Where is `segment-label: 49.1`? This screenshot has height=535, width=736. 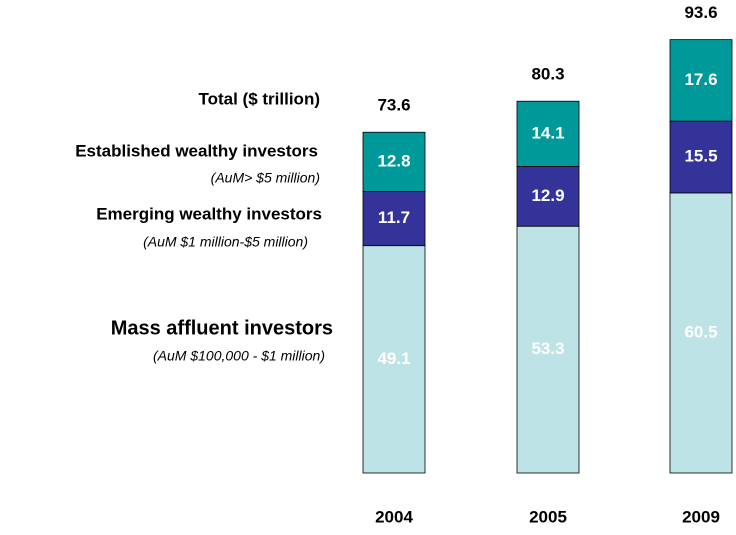
segment-label: 49.1 is located at coordinates (393, 358).